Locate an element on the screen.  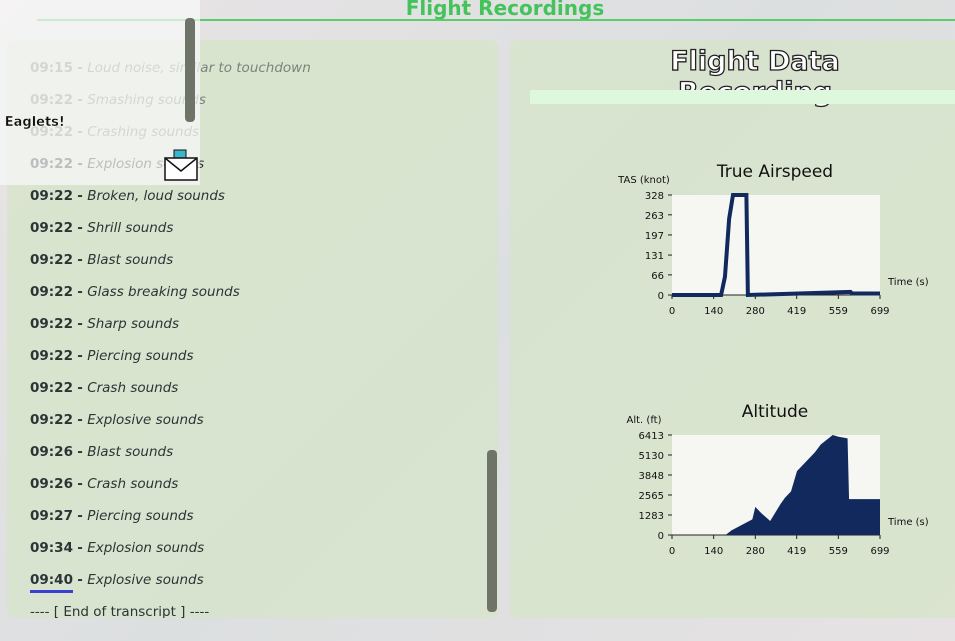
transcript-entry: 09:27 - Piercing sounds is located at coordinates (112, 516).